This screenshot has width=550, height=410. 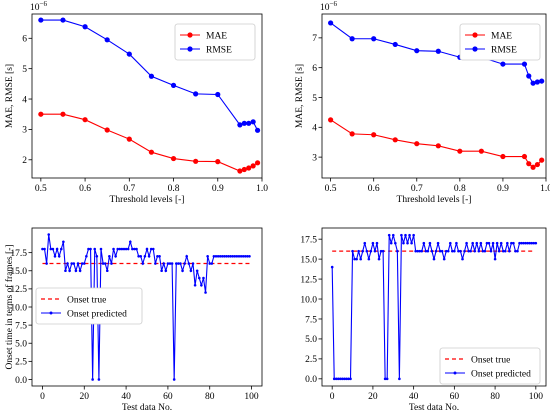 What do you see at coordinates (308, 300) in the screenshot?
I see `y-tick-label: 10.0` at bounding box center [308, 300].